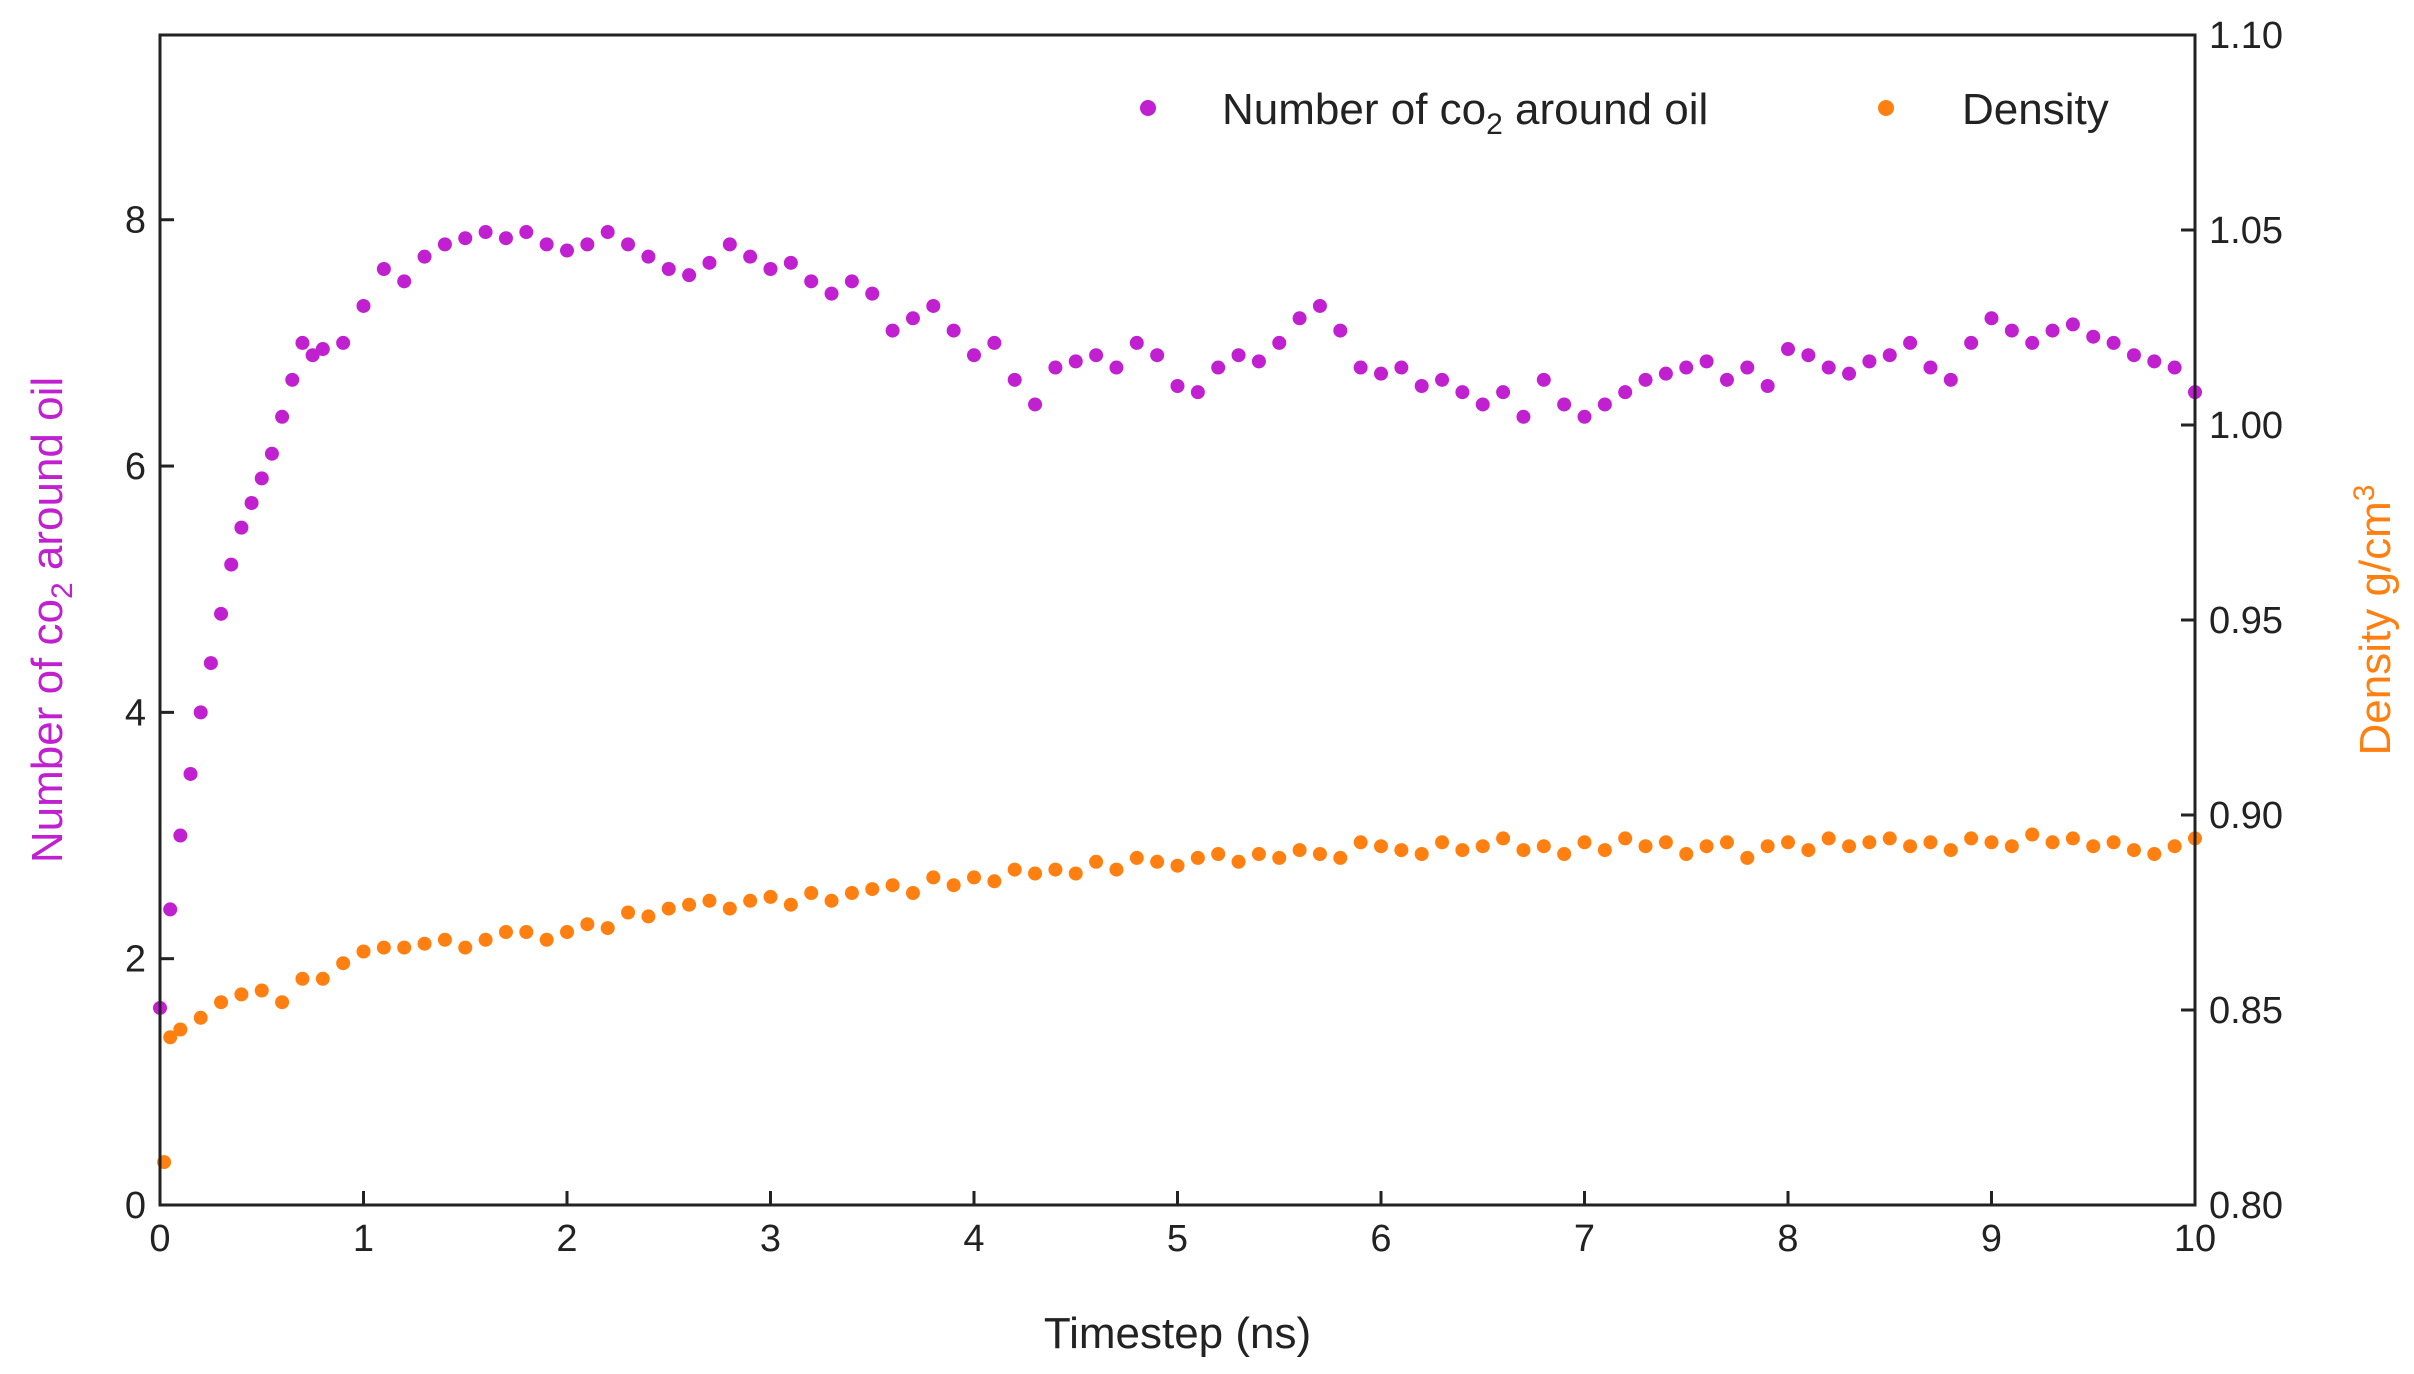  What do you see at coordinates (2246, 426) in the screenshot?
I see `y-right-tick-label-4: 1.00` at bounding box center [2246, 426].